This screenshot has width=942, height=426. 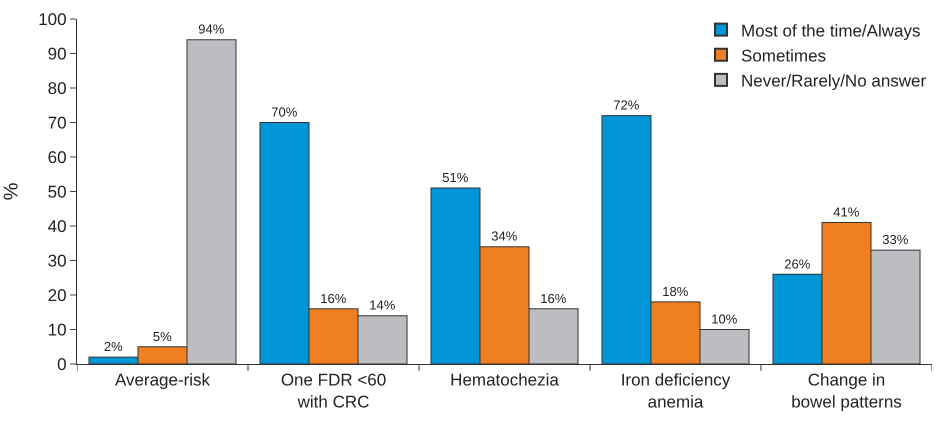 What do you see at coordinates (11, 191) in the screenshot?
I see `y-axis-title: %` at bounding box center [11, 191].